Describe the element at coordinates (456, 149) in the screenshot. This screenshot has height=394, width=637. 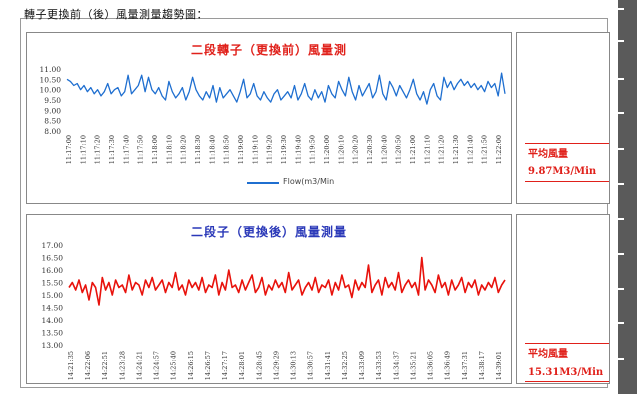
I see `x-tick-label: 11:21:30` at that location.